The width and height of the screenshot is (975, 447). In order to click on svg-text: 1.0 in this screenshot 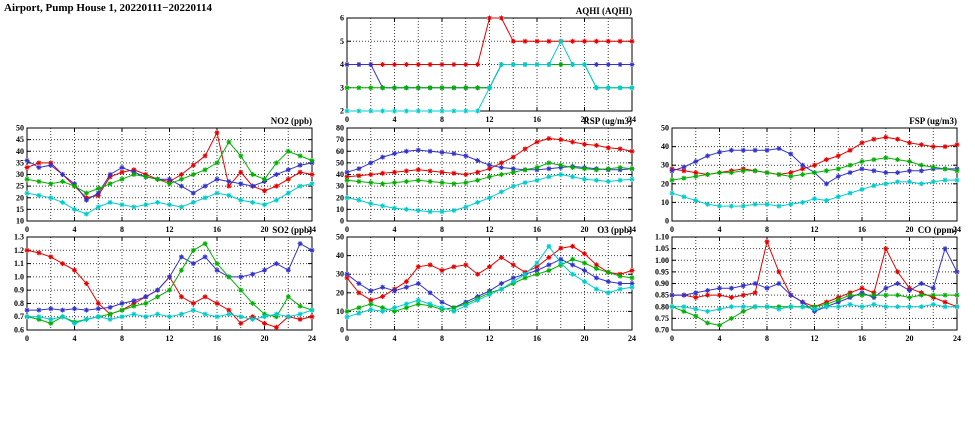, I will do `click(19, 276)`.